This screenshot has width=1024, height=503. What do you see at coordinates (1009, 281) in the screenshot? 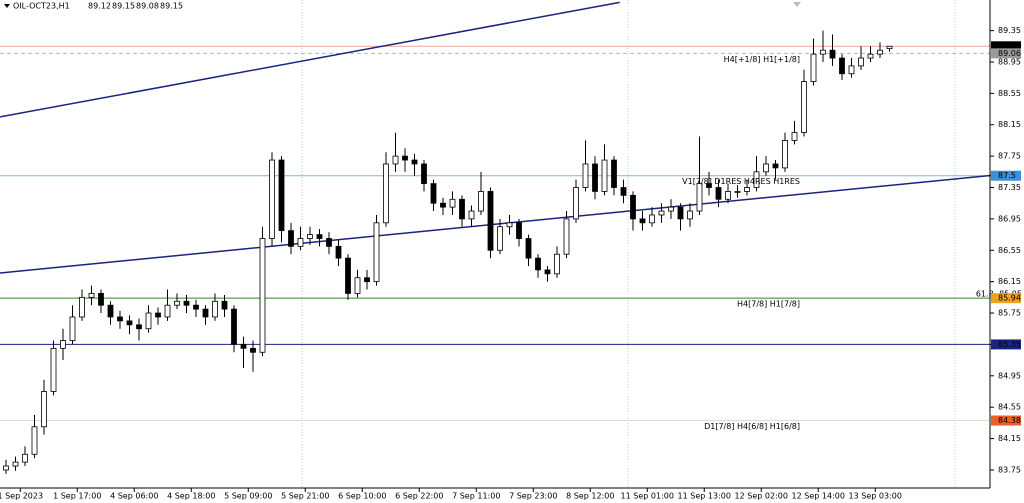
I see `y-tick-label: 86.15` at bounding box center [1009, 281].